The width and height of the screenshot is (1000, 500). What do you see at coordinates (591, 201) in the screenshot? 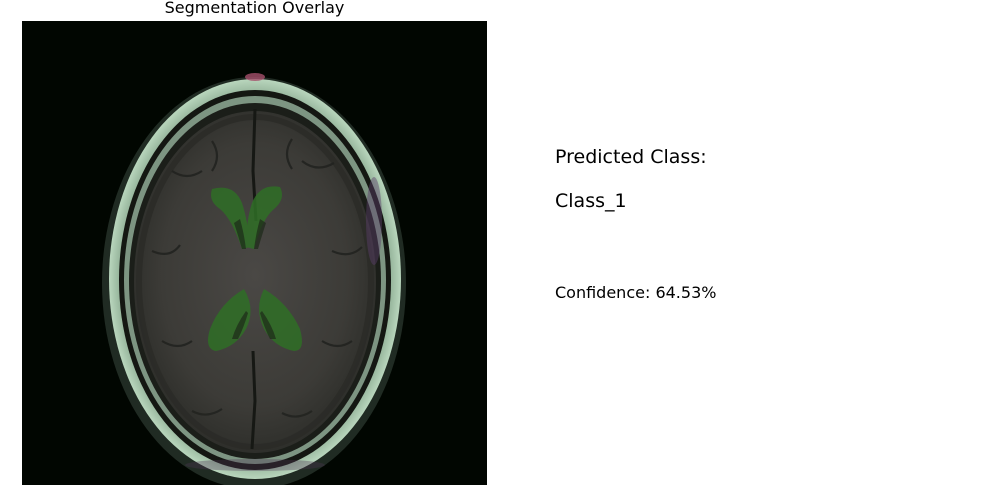
I see `predicted-class-value: Class_1` at bounding box center [591, 201].